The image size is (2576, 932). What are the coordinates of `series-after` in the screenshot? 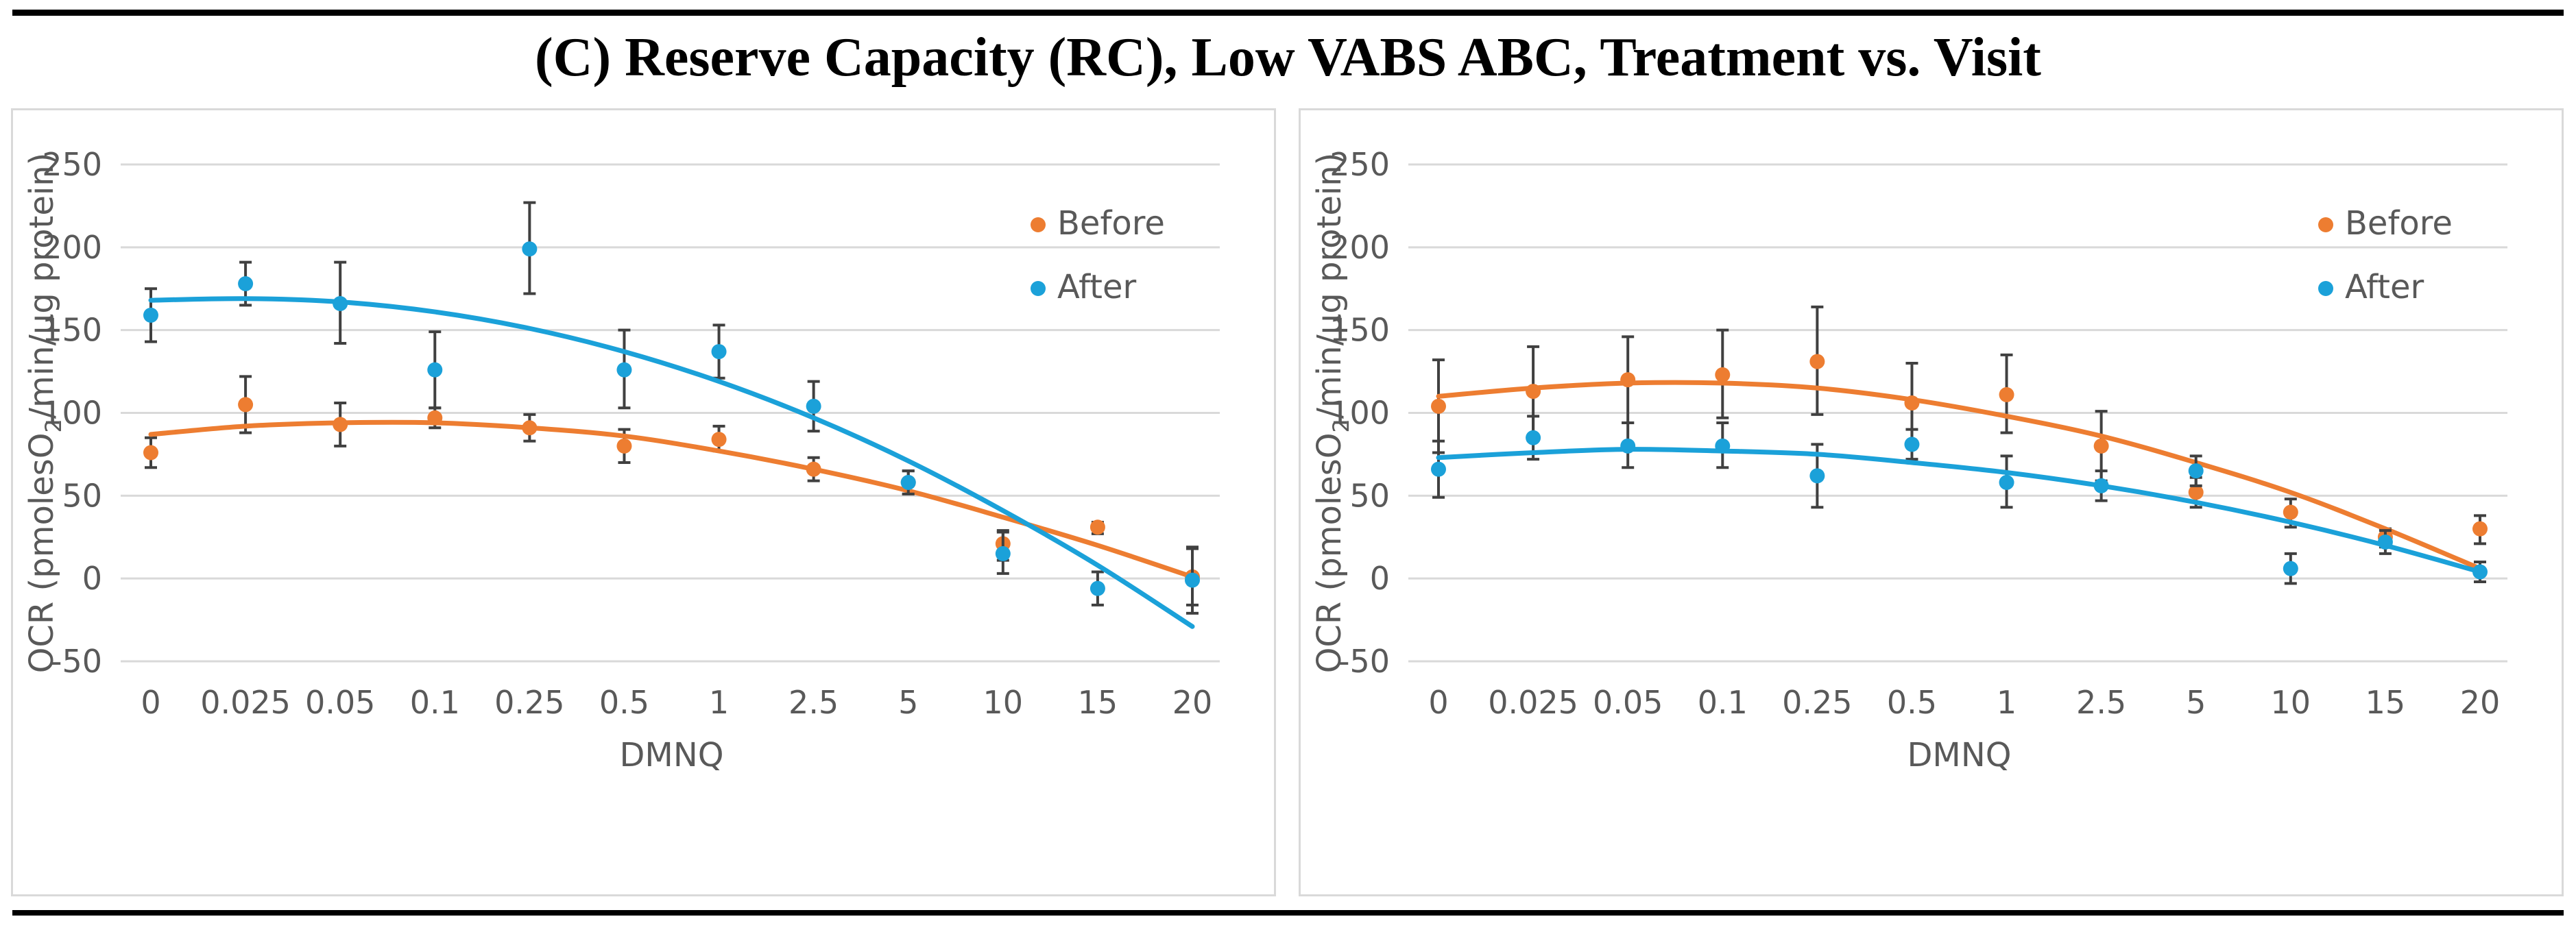 It's located at (1960, 500).